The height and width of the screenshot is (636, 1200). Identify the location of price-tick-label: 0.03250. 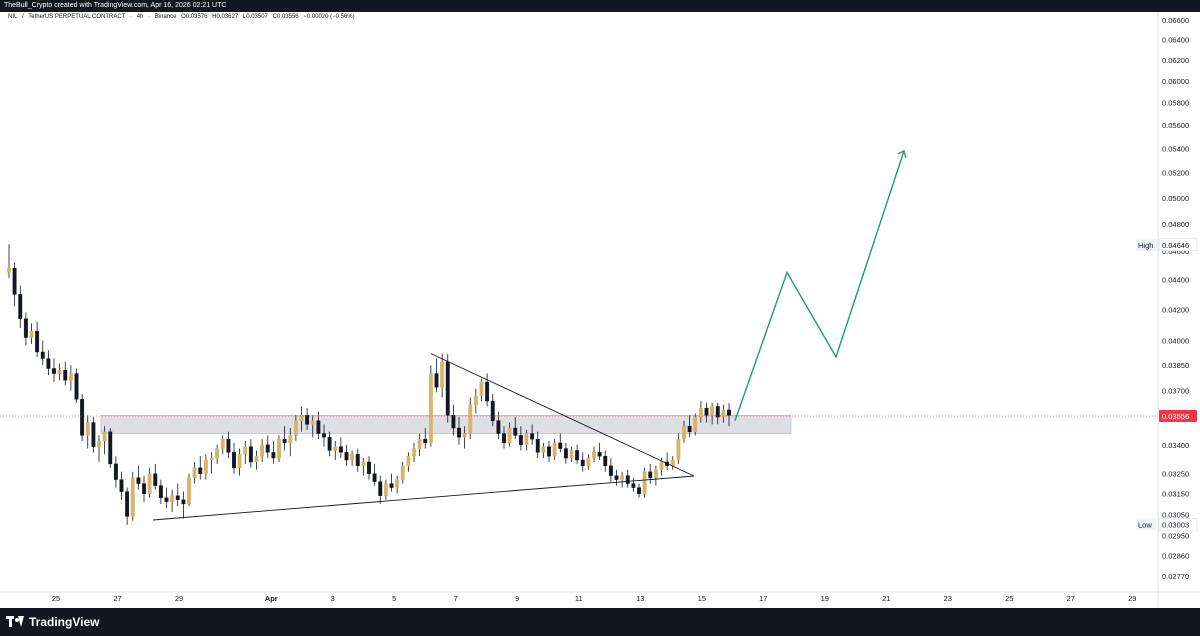
(1175, 474).